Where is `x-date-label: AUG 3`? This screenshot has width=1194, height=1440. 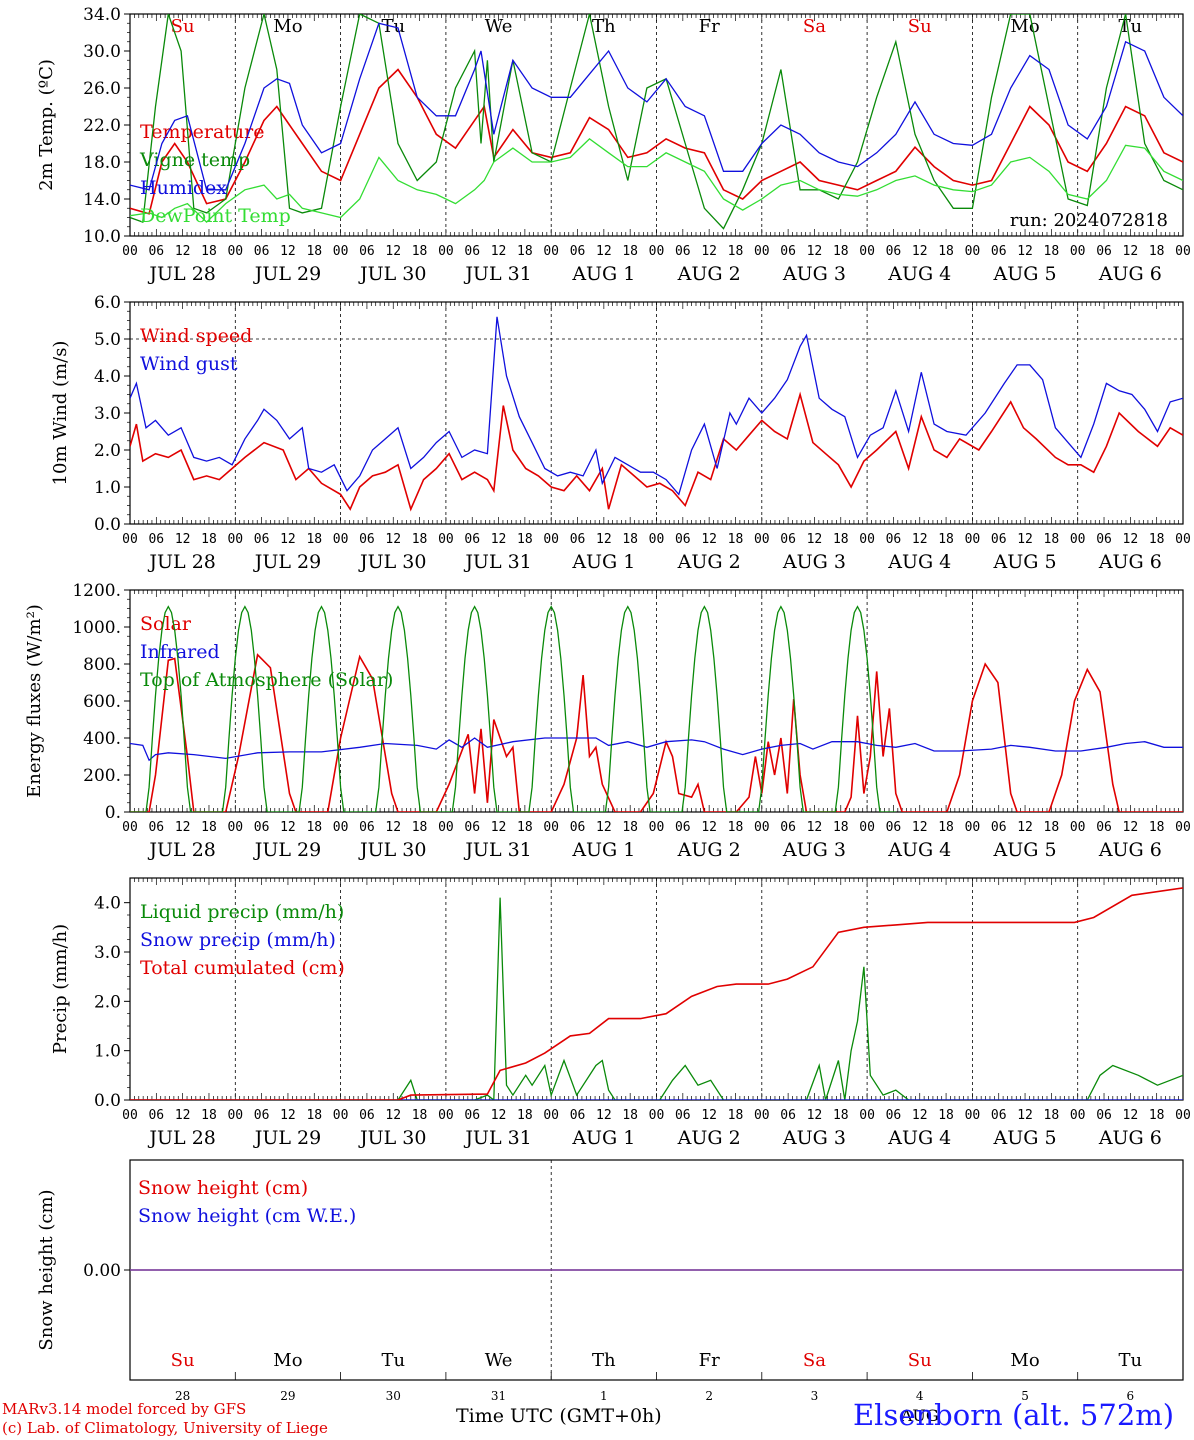 x-date-label: AUG 3 is located at coordinates (814, 562).